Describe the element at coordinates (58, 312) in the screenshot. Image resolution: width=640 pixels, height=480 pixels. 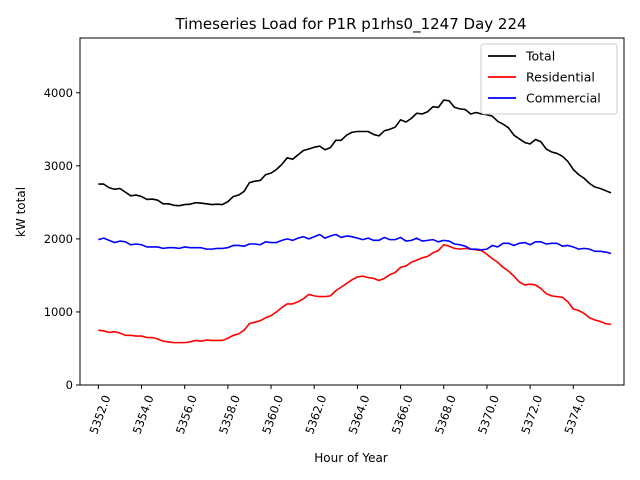
I see `y-tick-label: 1000` at that location.